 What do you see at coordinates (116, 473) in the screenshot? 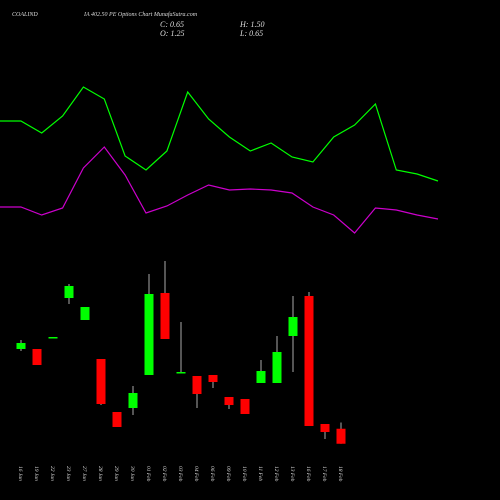
I see `x-tick-label: 29 Jan` at bounding box center [116, 473].